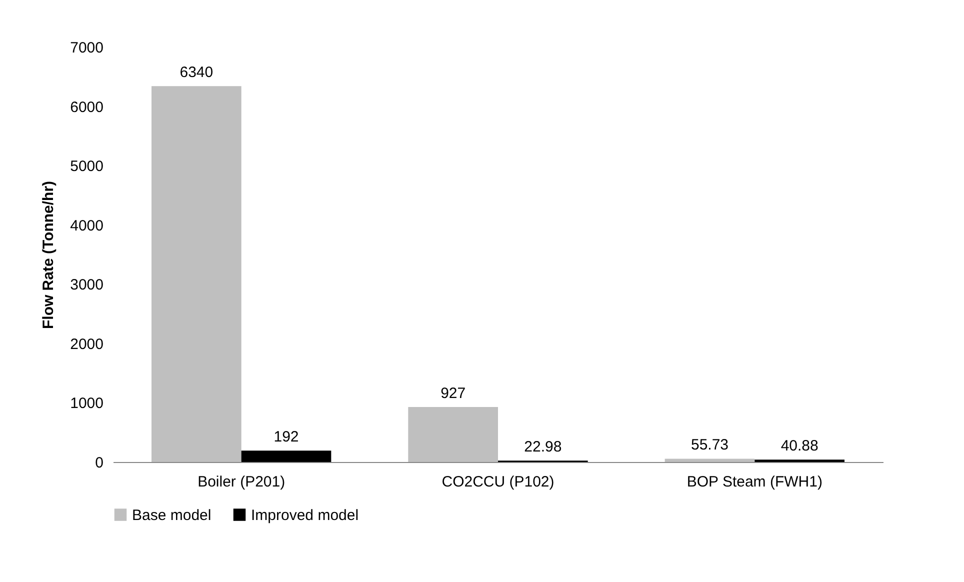 The image size is (964, 582). Describe the element at coordinates (87, 403) in the screenshot. I see `y-tick-label: 1000` at that location.